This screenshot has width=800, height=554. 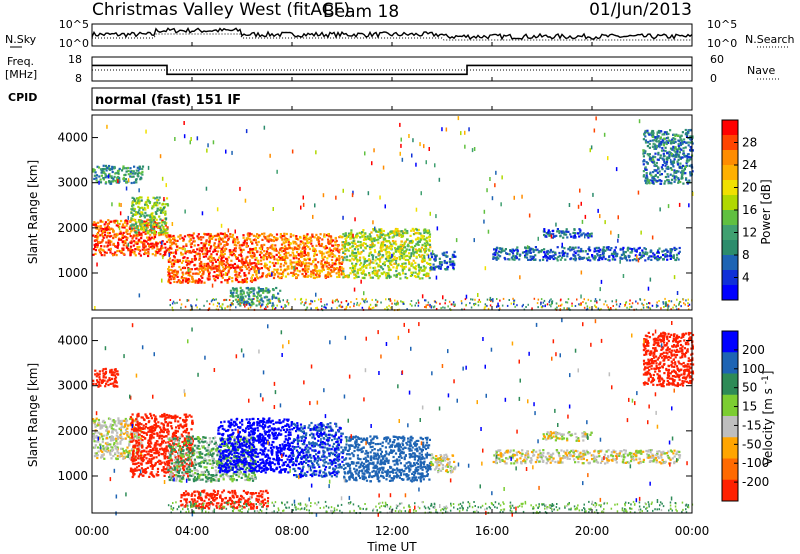 What do you see at coordinates (21, 39) in the screenshot?
I see `noise-sky-label: N.Sky` at bounding box center [21, 39].